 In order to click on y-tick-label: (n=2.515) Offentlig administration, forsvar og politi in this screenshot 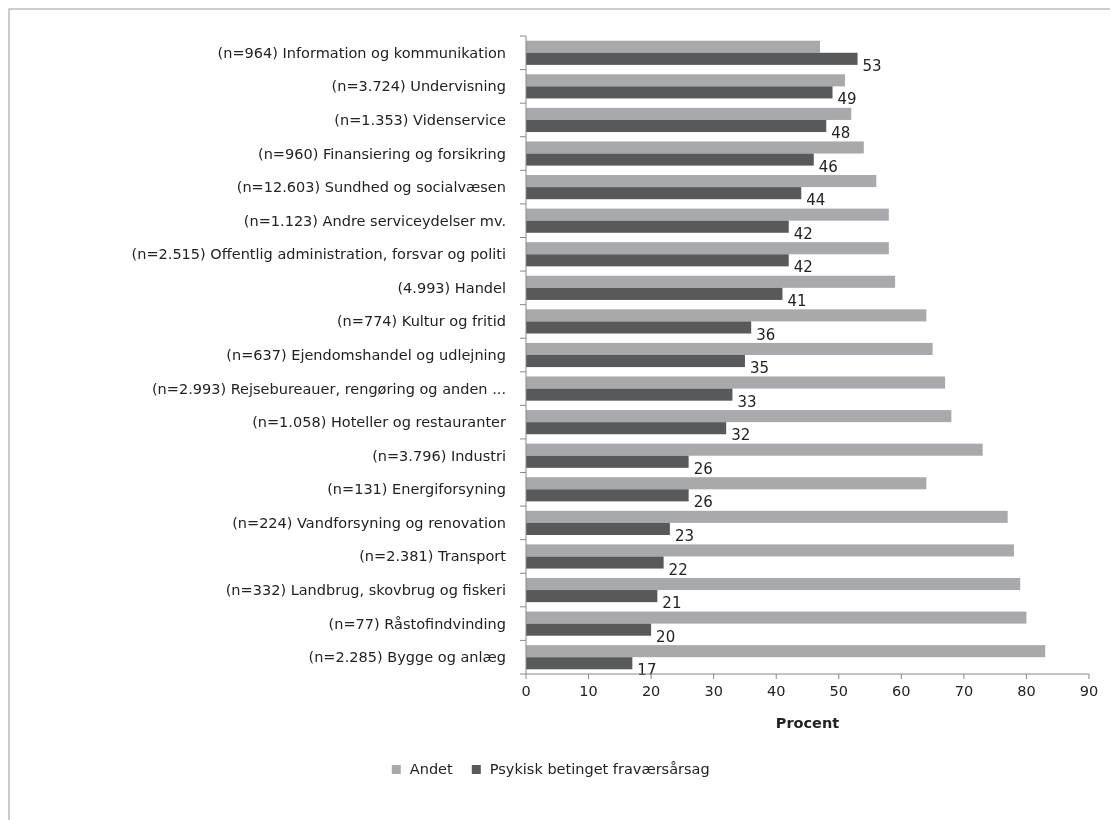, I will do `click(318, 254)`.